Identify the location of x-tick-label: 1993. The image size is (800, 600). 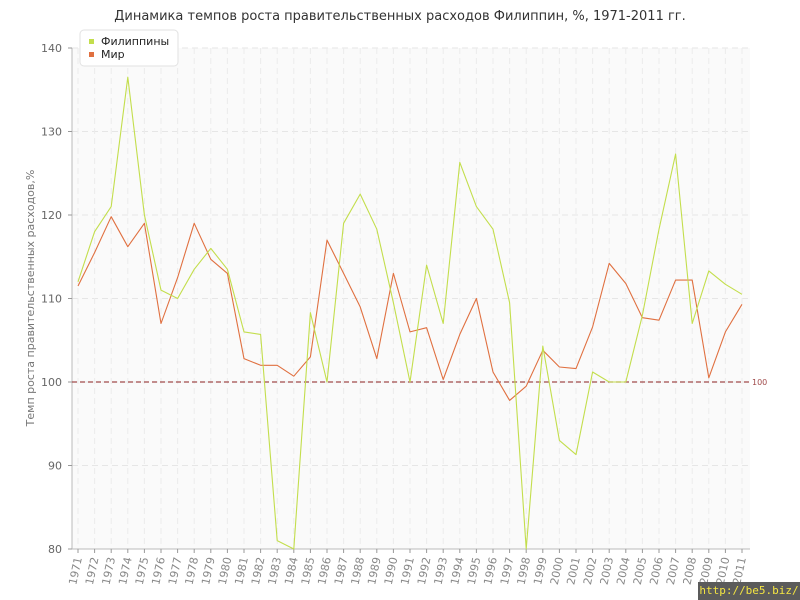
(441, 571).